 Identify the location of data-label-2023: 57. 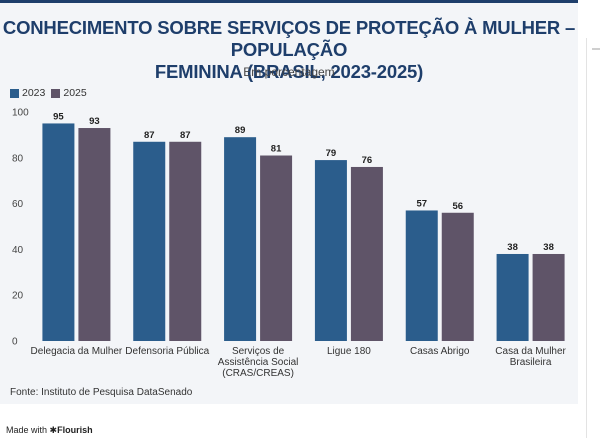
(421, 203).